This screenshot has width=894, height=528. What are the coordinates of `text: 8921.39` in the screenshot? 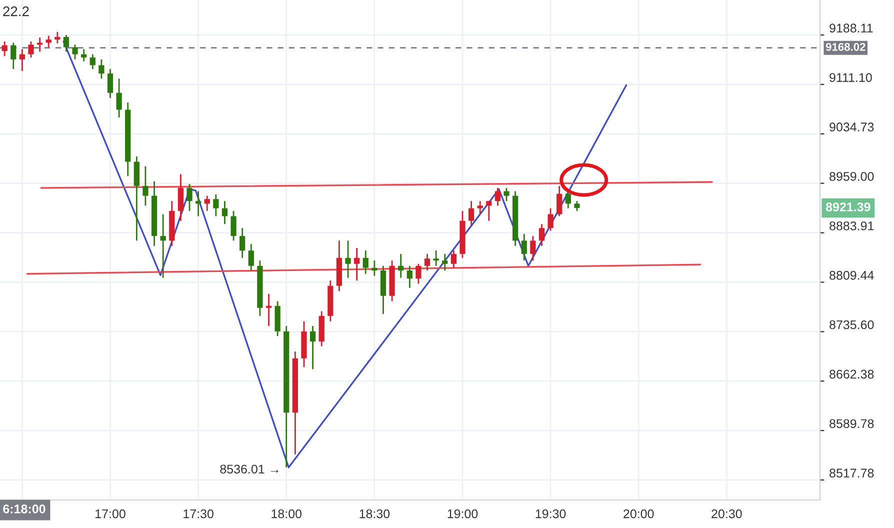 It's located at (848, 207).